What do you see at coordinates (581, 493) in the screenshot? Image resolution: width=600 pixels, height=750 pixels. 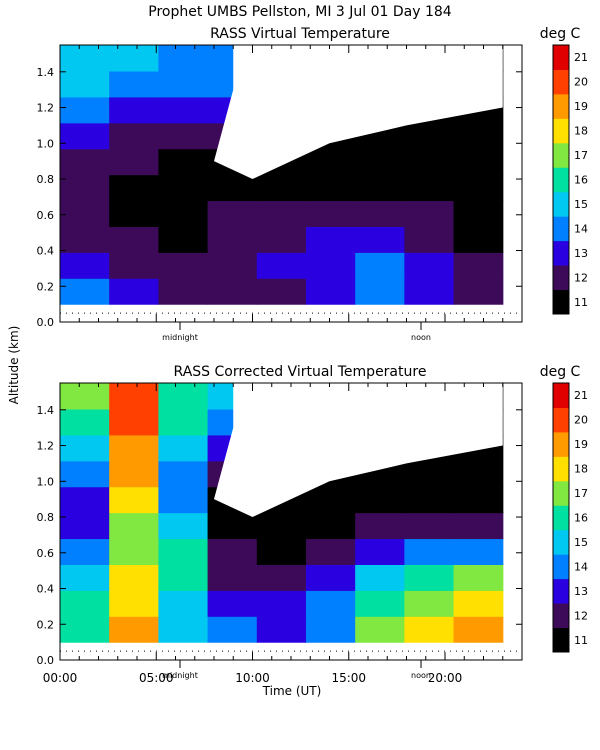 I see `colorbar-tick-label: 17` at bounding box center [581, 493].